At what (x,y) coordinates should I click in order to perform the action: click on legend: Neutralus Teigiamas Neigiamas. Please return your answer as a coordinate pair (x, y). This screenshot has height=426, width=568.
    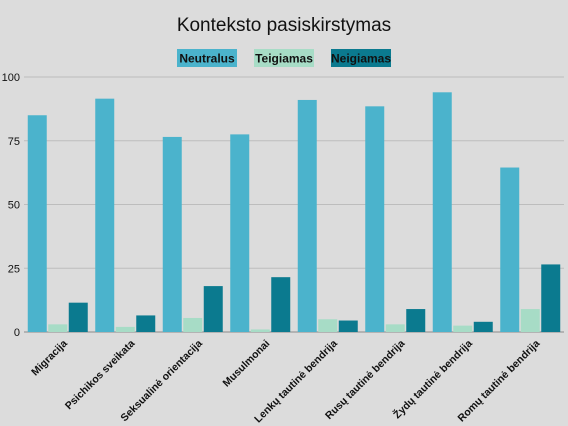
    Looking at the image, I should click on (284, 58).